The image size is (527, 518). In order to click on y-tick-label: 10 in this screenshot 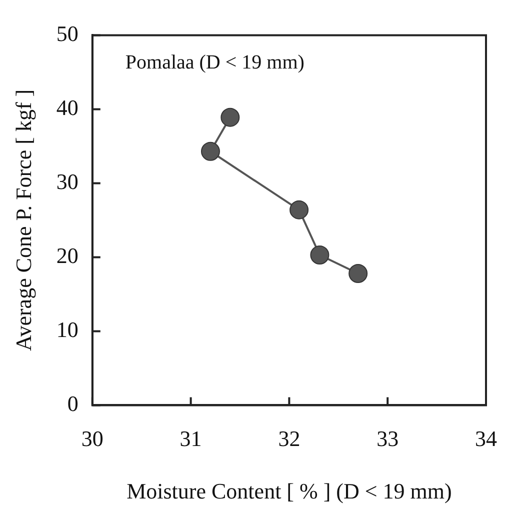, I will do `click(67, 329)`.